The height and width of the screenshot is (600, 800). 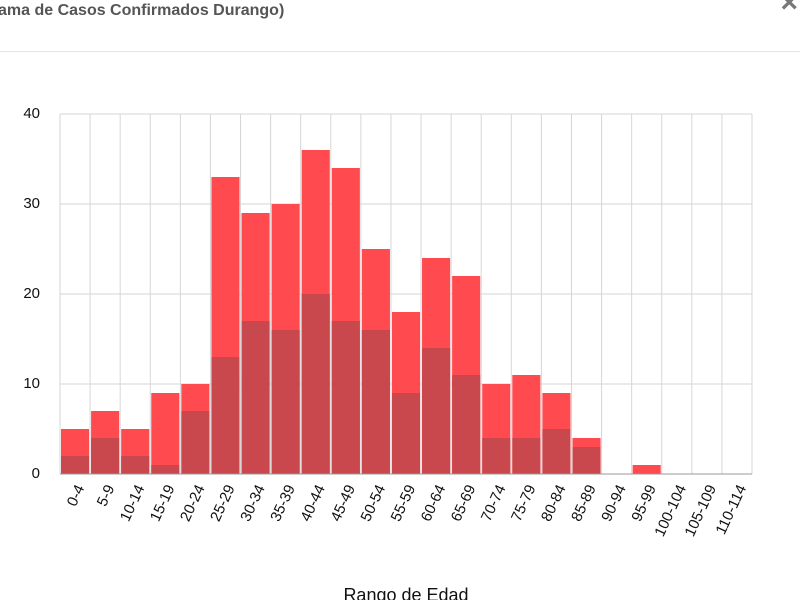 What do you see at coordinates (31, 113) in the screenshot?
I see `y-tick-label: 40` at bounding box center [31, 113].